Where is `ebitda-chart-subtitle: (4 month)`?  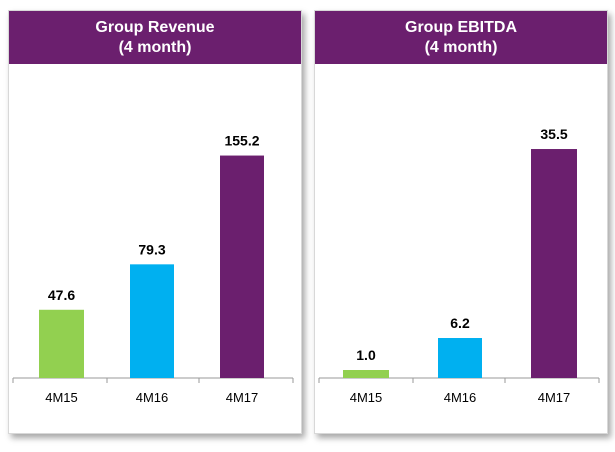 ebitda-chart-subtitle: (4 month) is located at coordinates (461, 47).